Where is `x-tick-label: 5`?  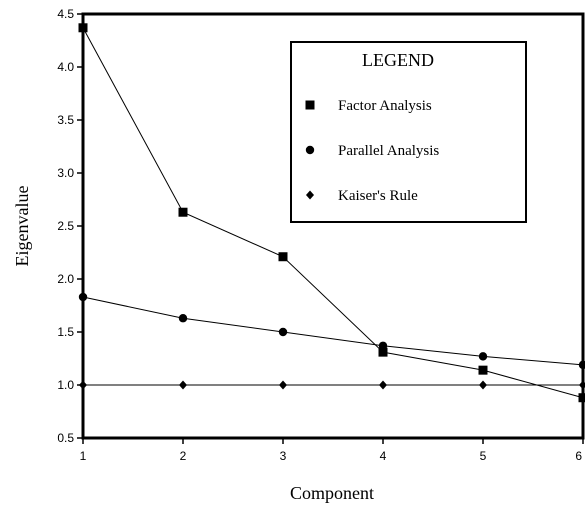 x-tick-label: 5 is located at coordinates (483, 456).